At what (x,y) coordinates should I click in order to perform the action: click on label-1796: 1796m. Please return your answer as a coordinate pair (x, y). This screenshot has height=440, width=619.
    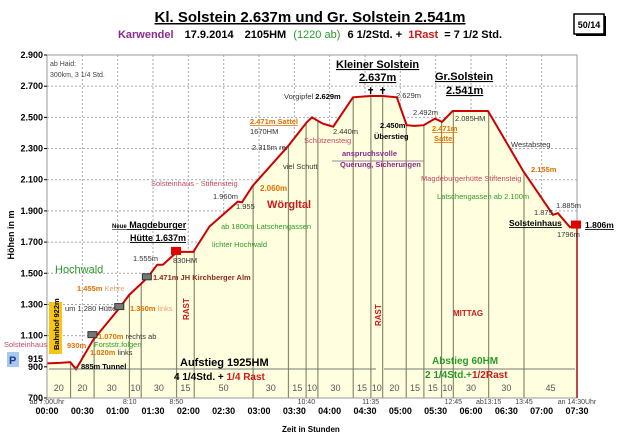
    Looking at the image, I should click on (568, 234).